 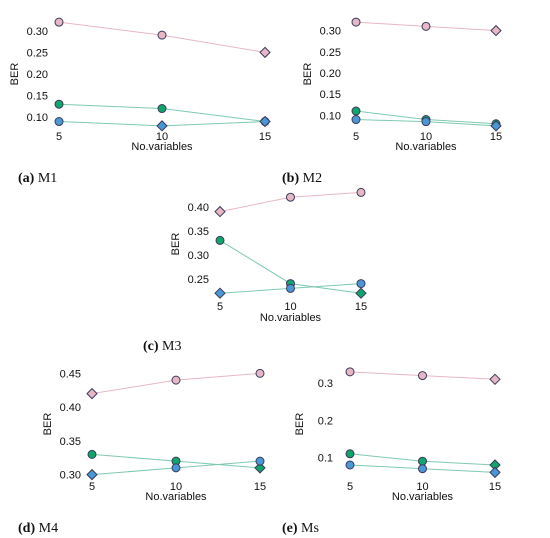 I want to click on panel-caption: (c) M3, so click(x=162, y=346).